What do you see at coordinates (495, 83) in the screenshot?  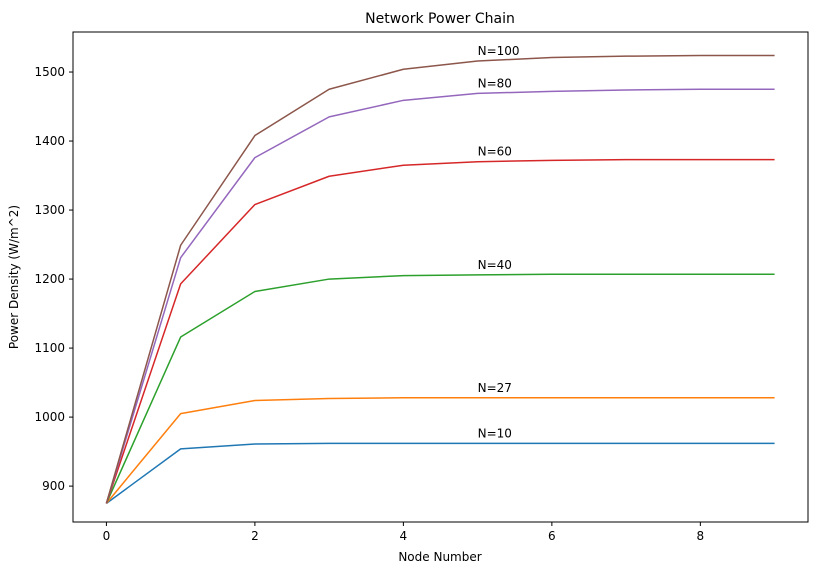 I see `series-label: N=80` at bounding box center [495, 83].